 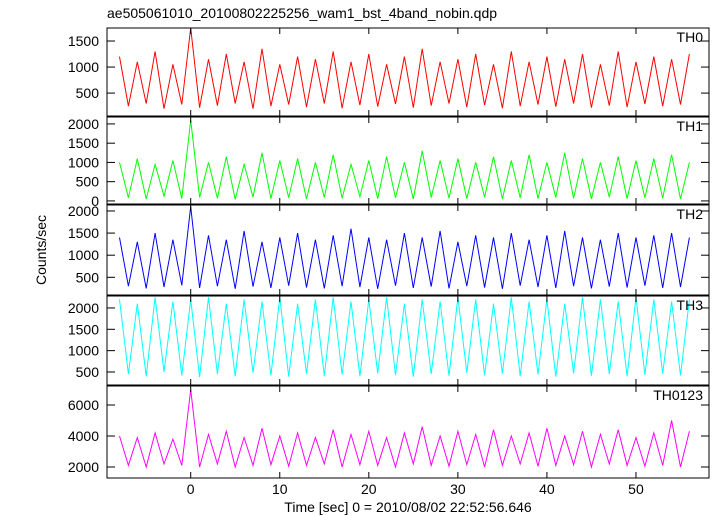 I want to click on series-label: TH2, so click(x=690, y=214).